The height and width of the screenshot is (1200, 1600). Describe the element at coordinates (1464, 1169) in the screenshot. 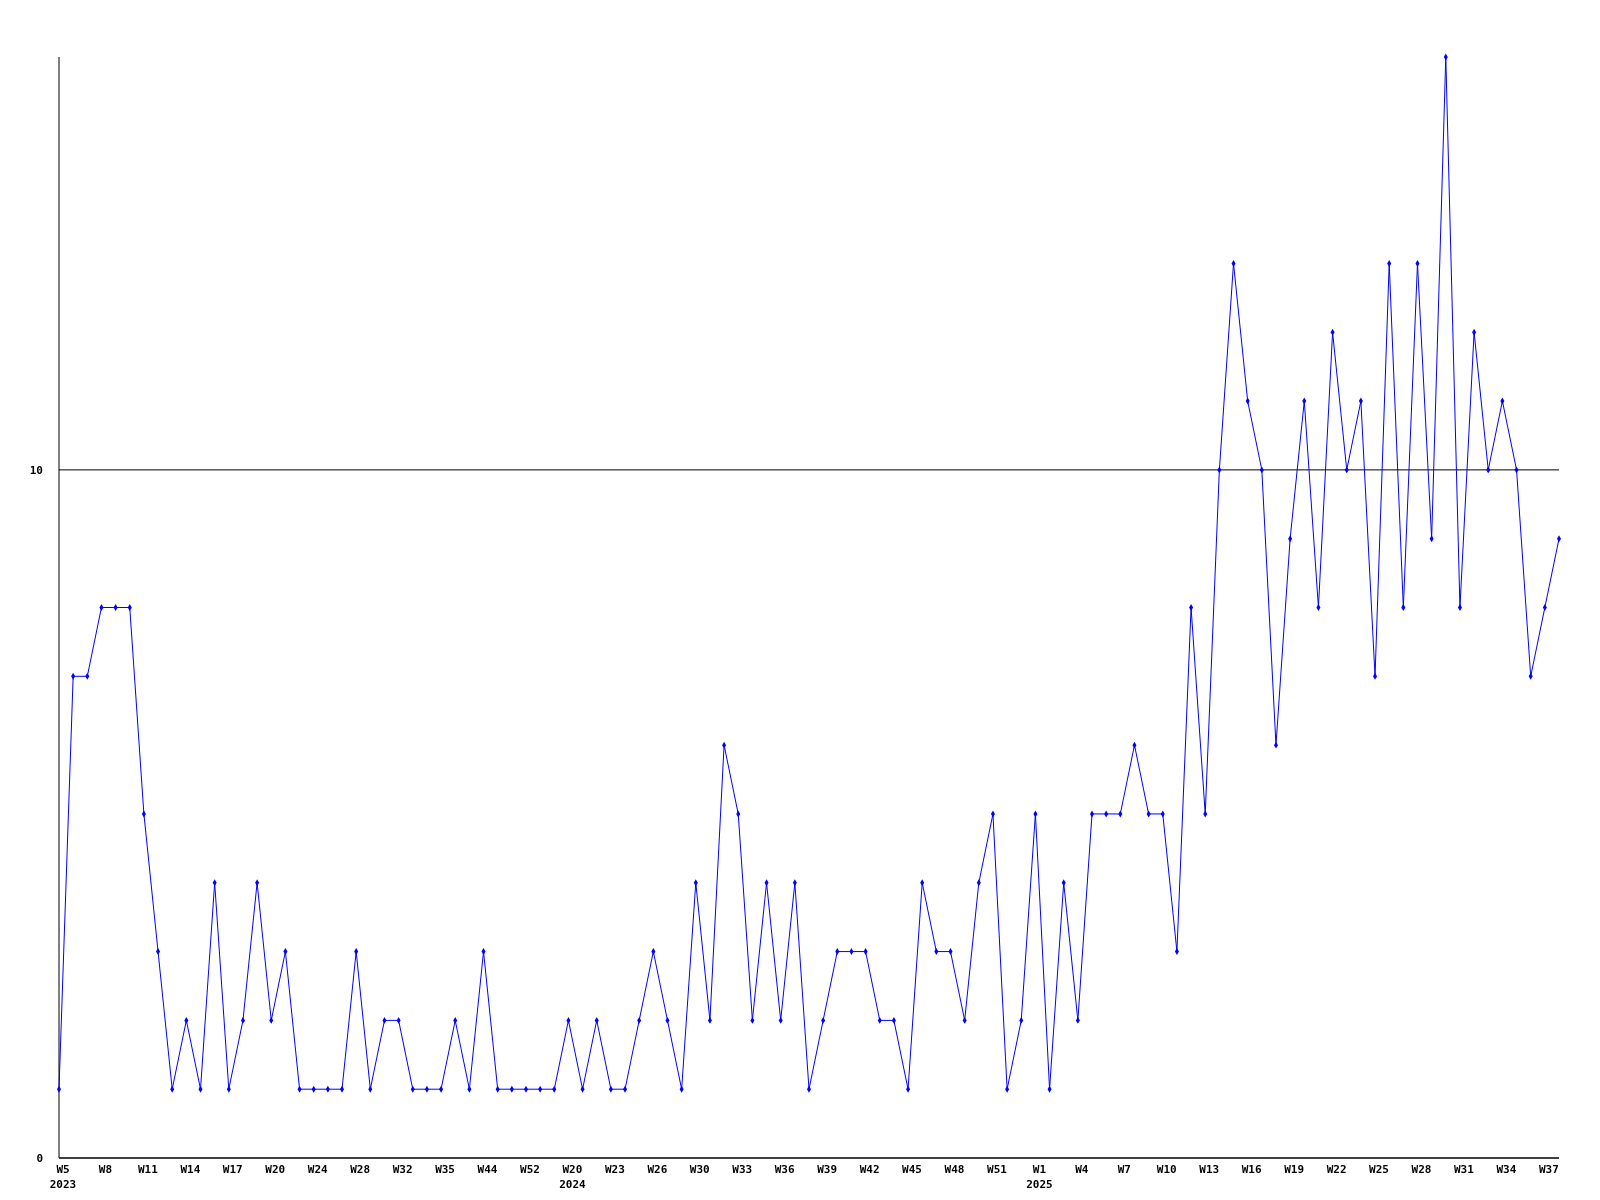

I see `x-tick-label: W31` at that location.